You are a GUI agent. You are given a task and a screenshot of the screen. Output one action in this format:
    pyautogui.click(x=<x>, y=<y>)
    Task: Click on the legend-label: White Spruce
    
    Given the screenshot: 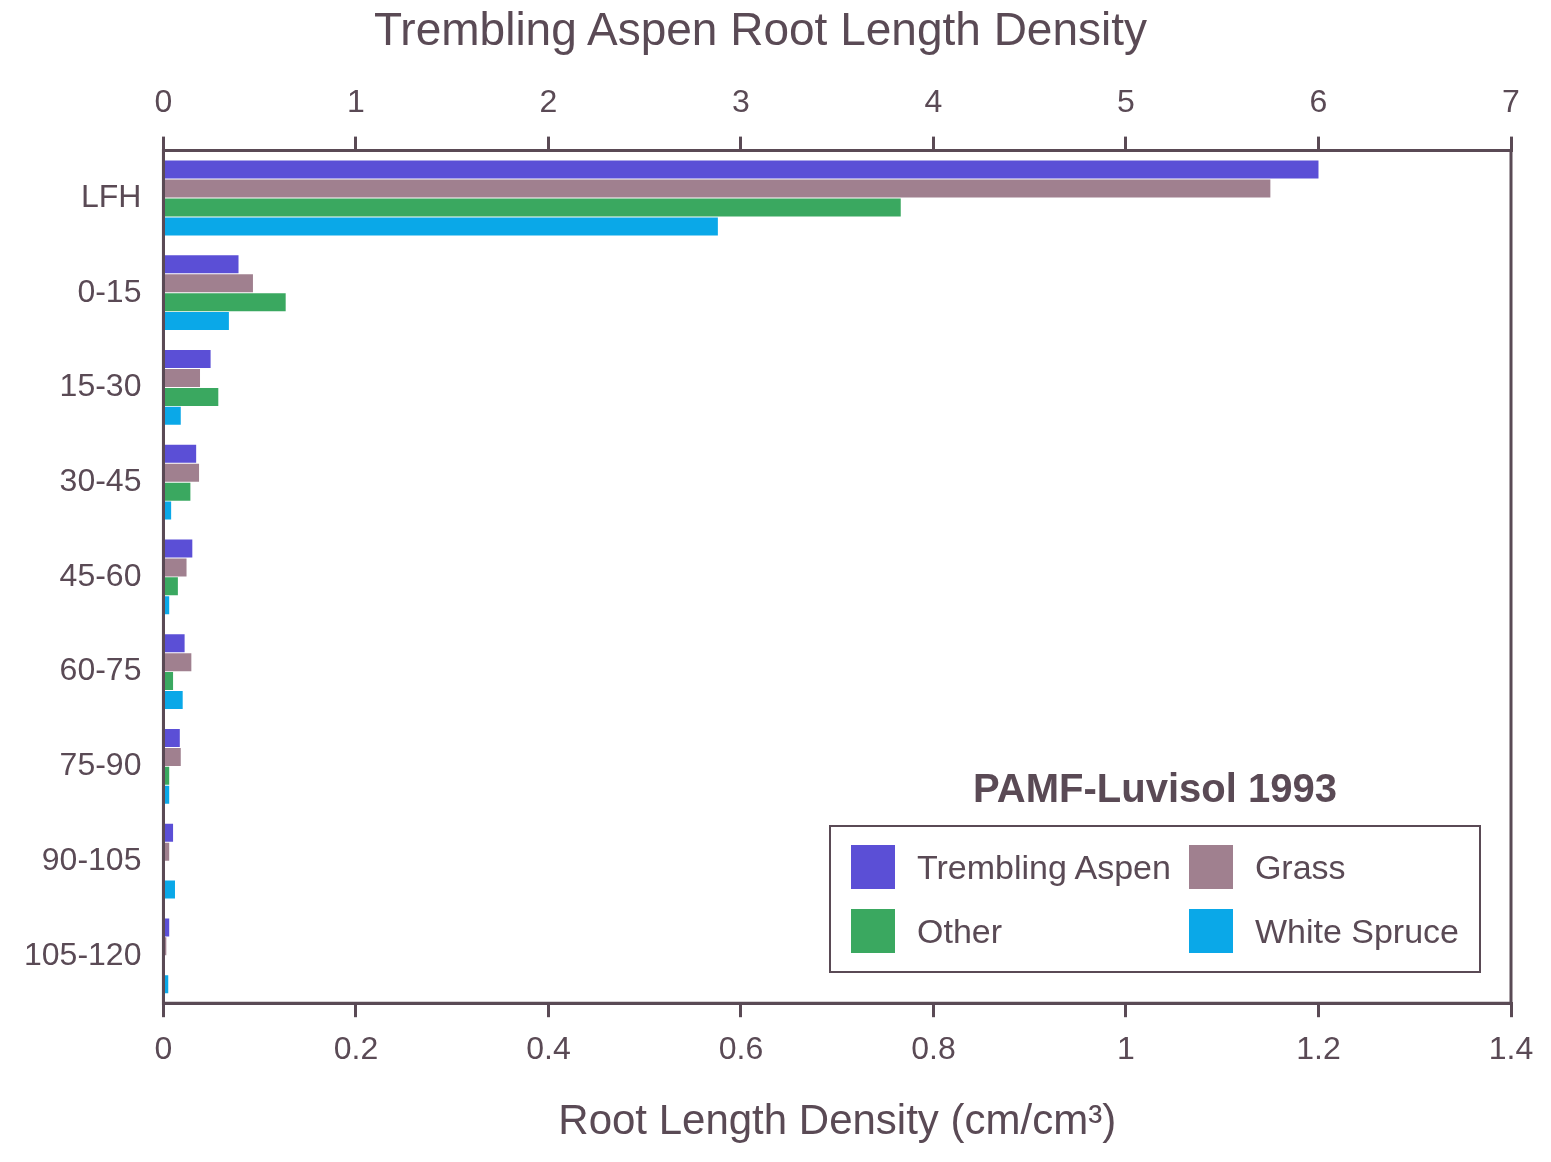 What is the action you would take?
    pyautogui.click(x=1356, y=931)
    